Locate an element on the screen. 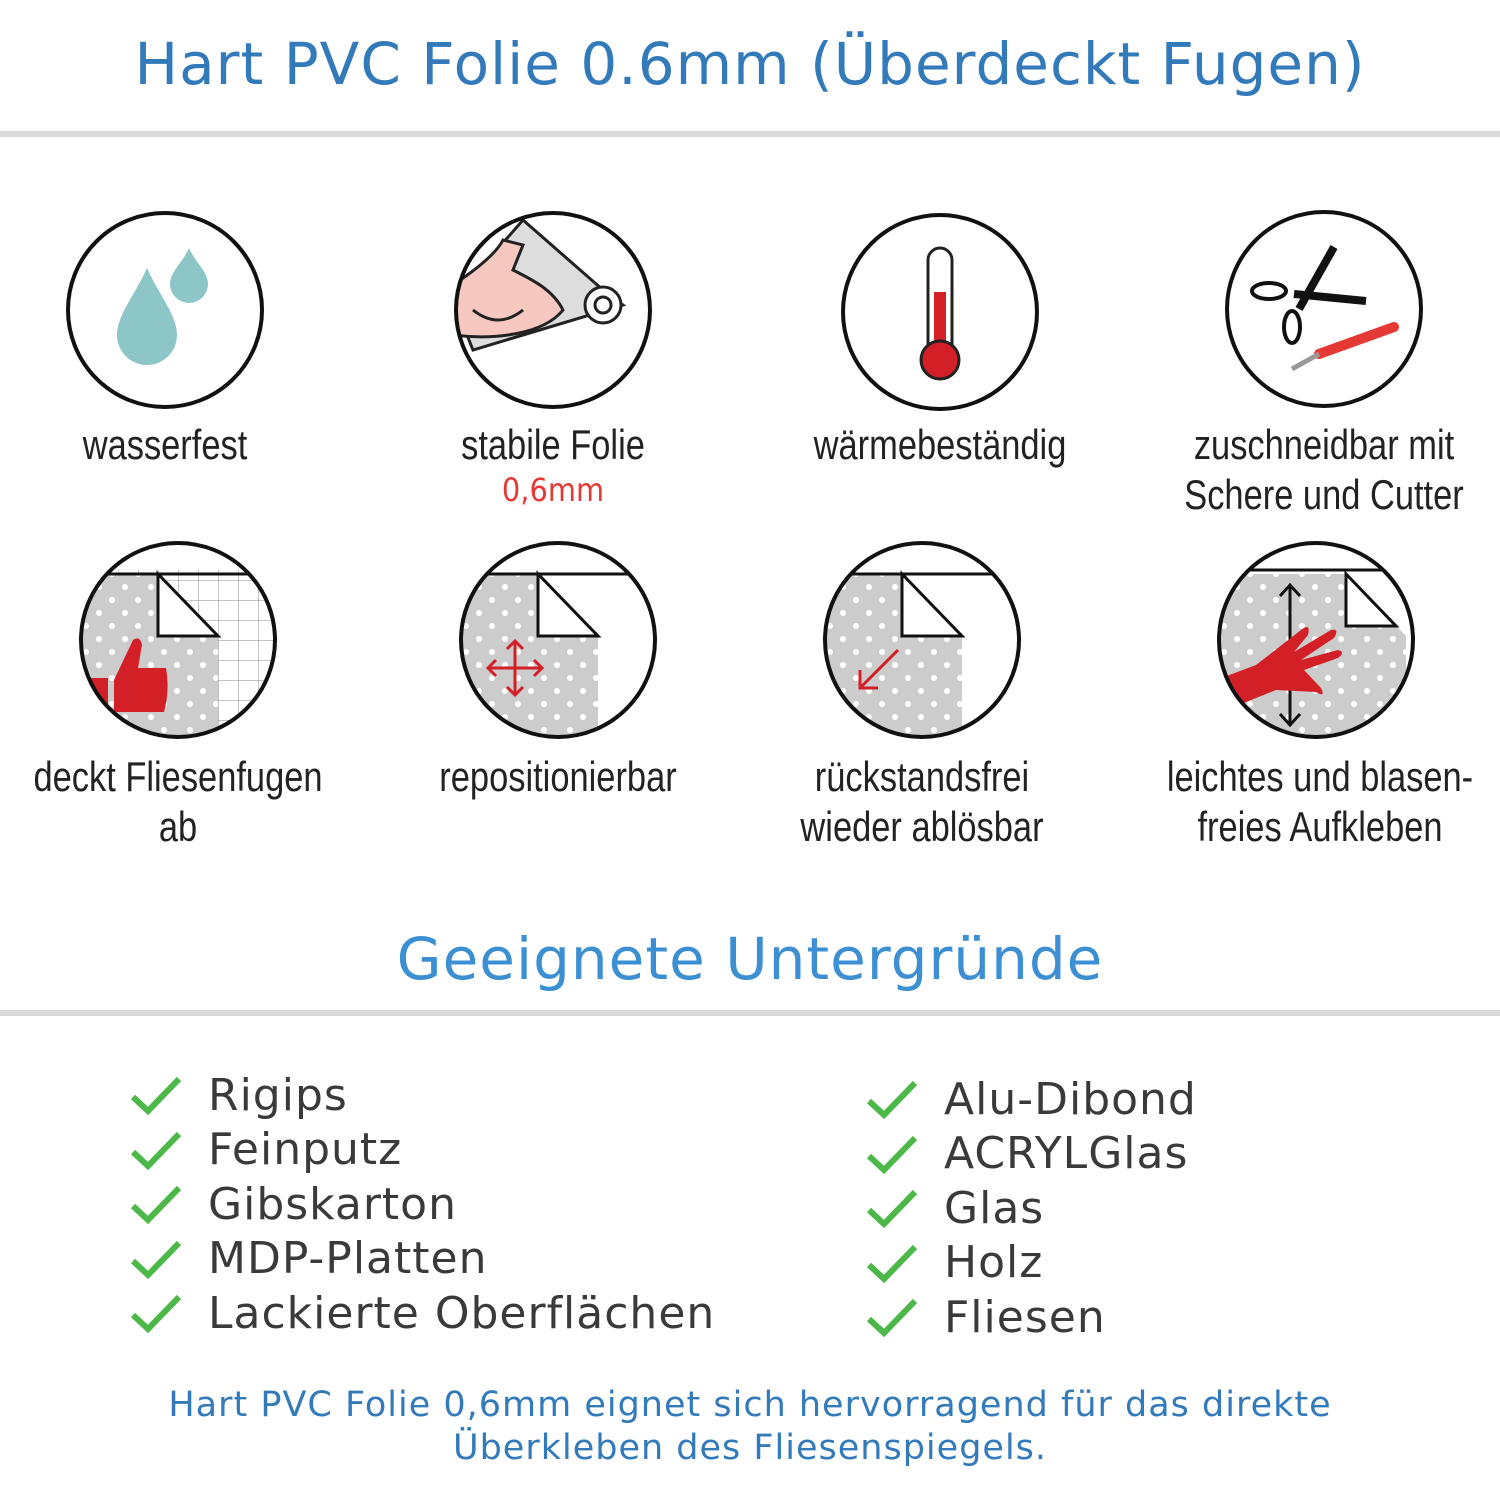 The image size is (1500, 1500). surface-item: Gibskarton is located at coordinates (293, 1204).